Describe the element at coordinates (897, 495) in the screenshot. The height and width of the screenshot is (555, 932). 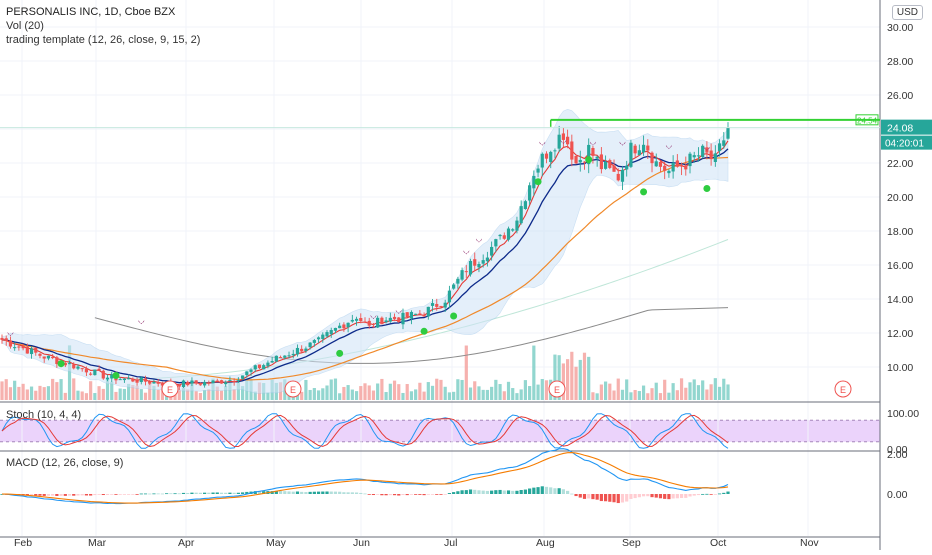
I see `macd-axis-label-zero: 0.00` at that location.